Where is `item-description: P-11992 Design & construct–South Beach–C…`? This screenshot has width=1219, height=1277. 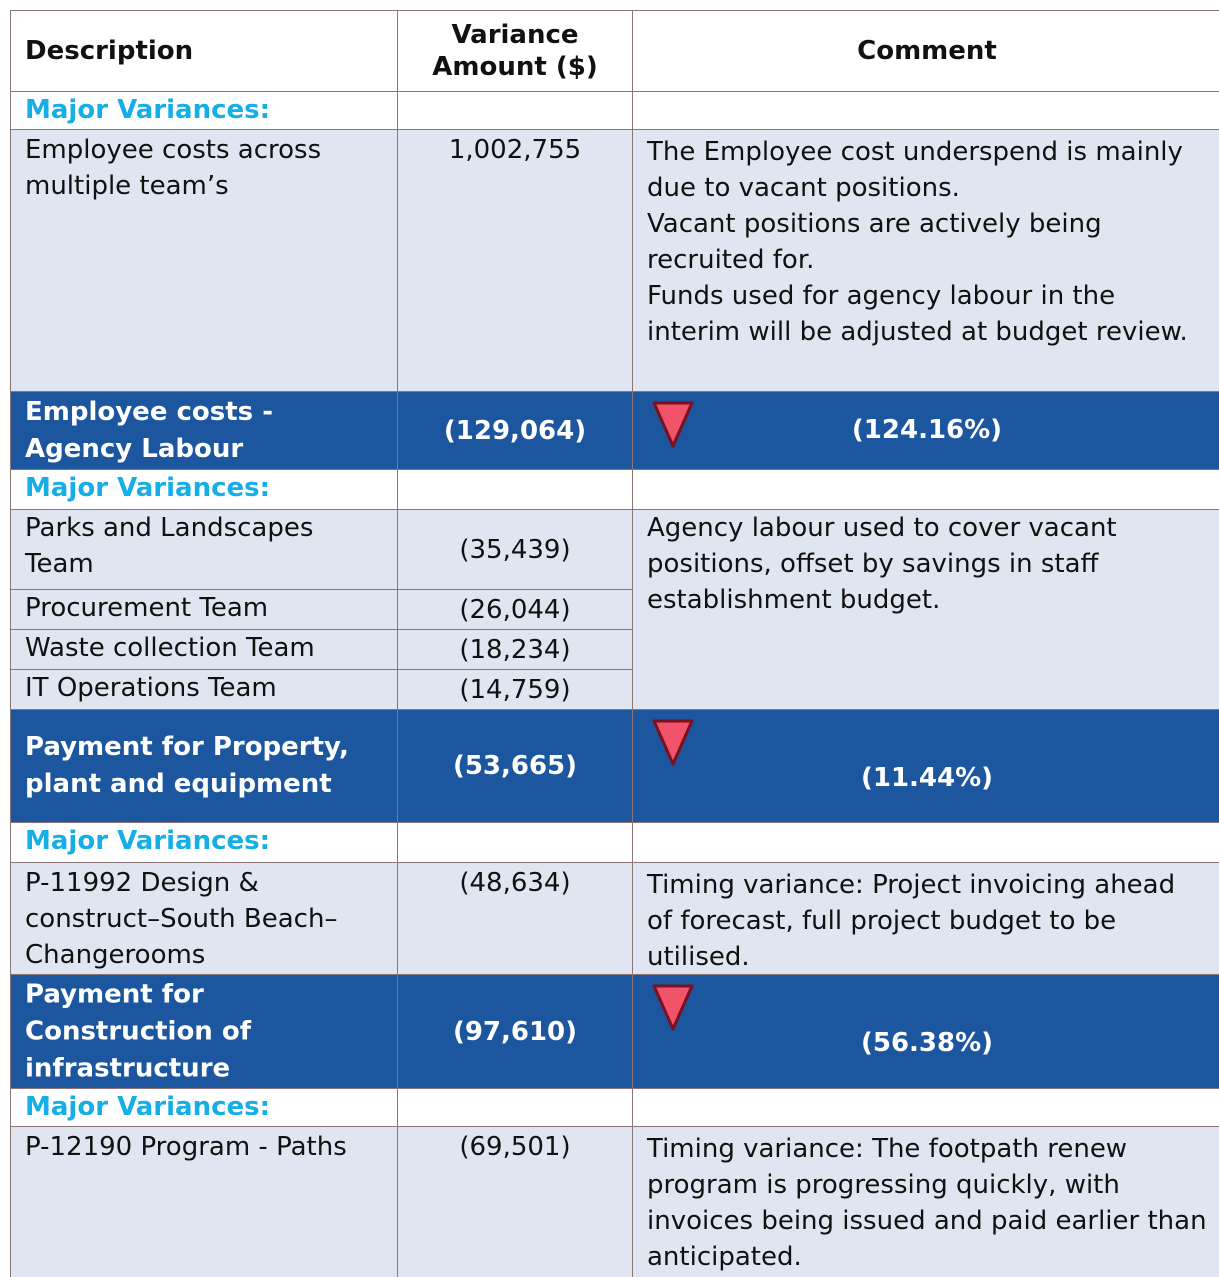
item-description: P-11992 Design & construct–South Beach–C… is located at coordinates (181, 919).